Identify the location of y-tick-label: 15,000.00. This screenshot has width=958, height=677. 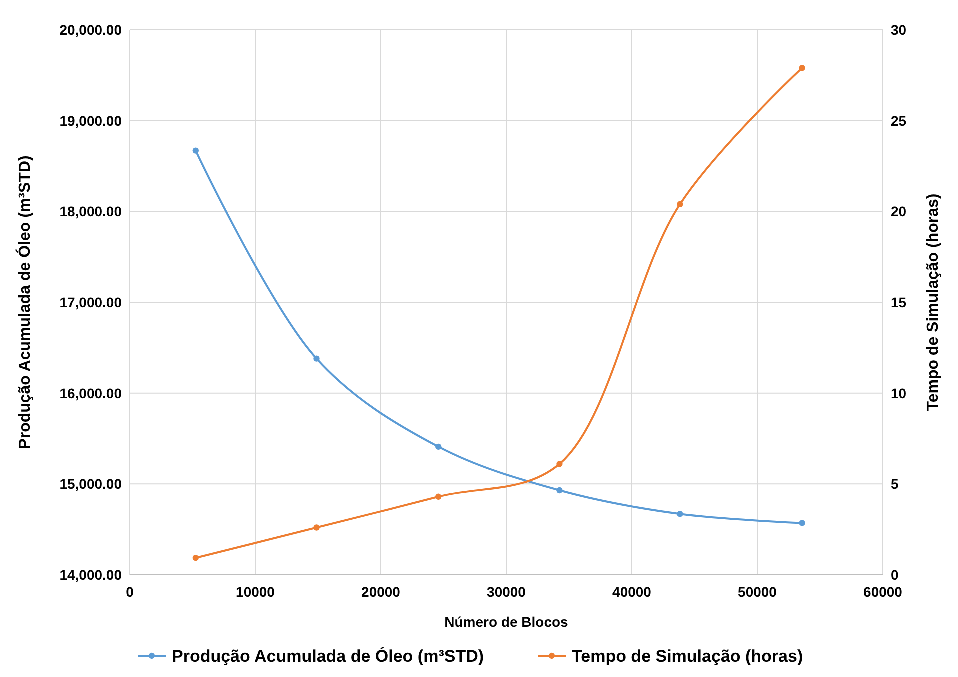
(91, 484).